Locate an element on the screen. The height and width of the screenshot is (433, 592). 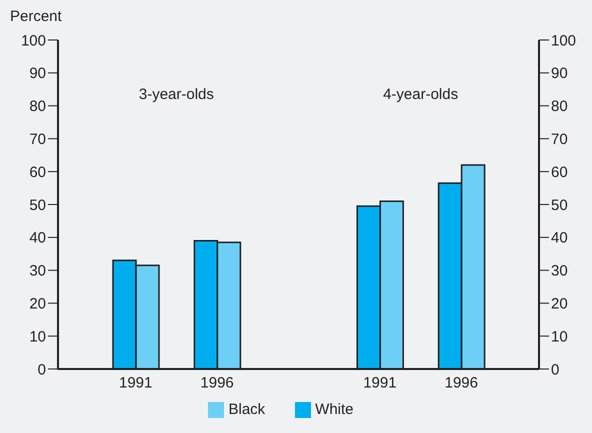
y-tick-label: 90 is located at coordinates (37, 73).